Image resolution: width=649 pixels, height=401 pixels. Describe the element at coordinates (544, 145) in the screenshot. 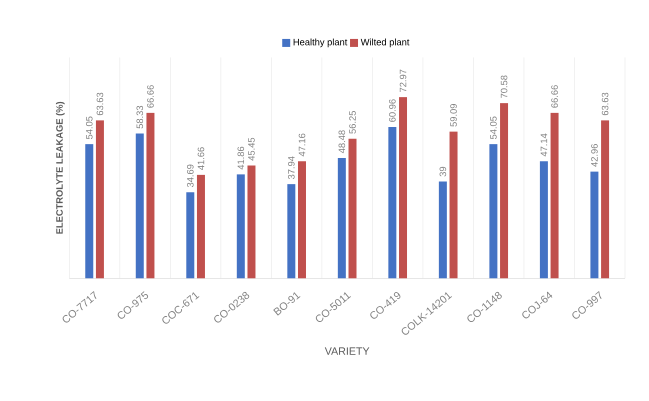

I see `data-label: 47.14` at that location.